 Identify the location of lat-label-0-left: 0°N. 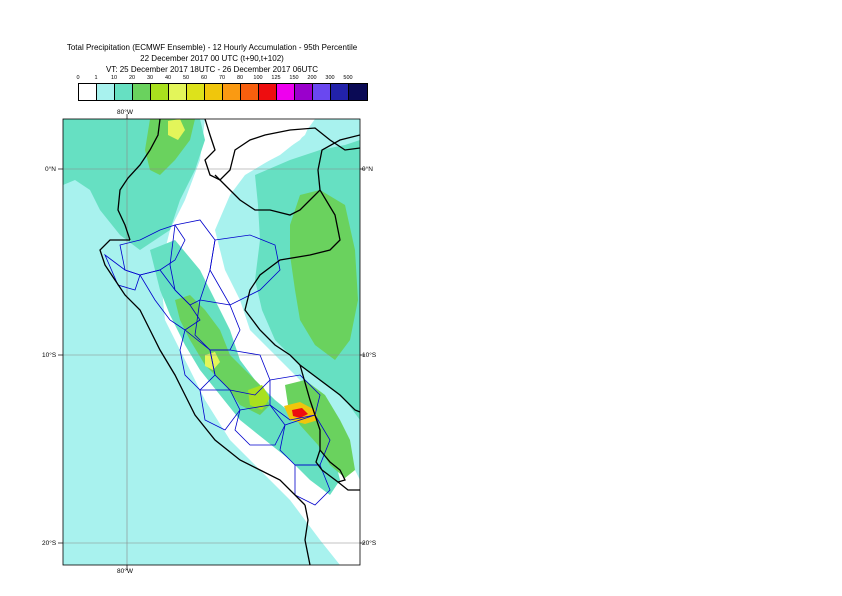
(50, 169).